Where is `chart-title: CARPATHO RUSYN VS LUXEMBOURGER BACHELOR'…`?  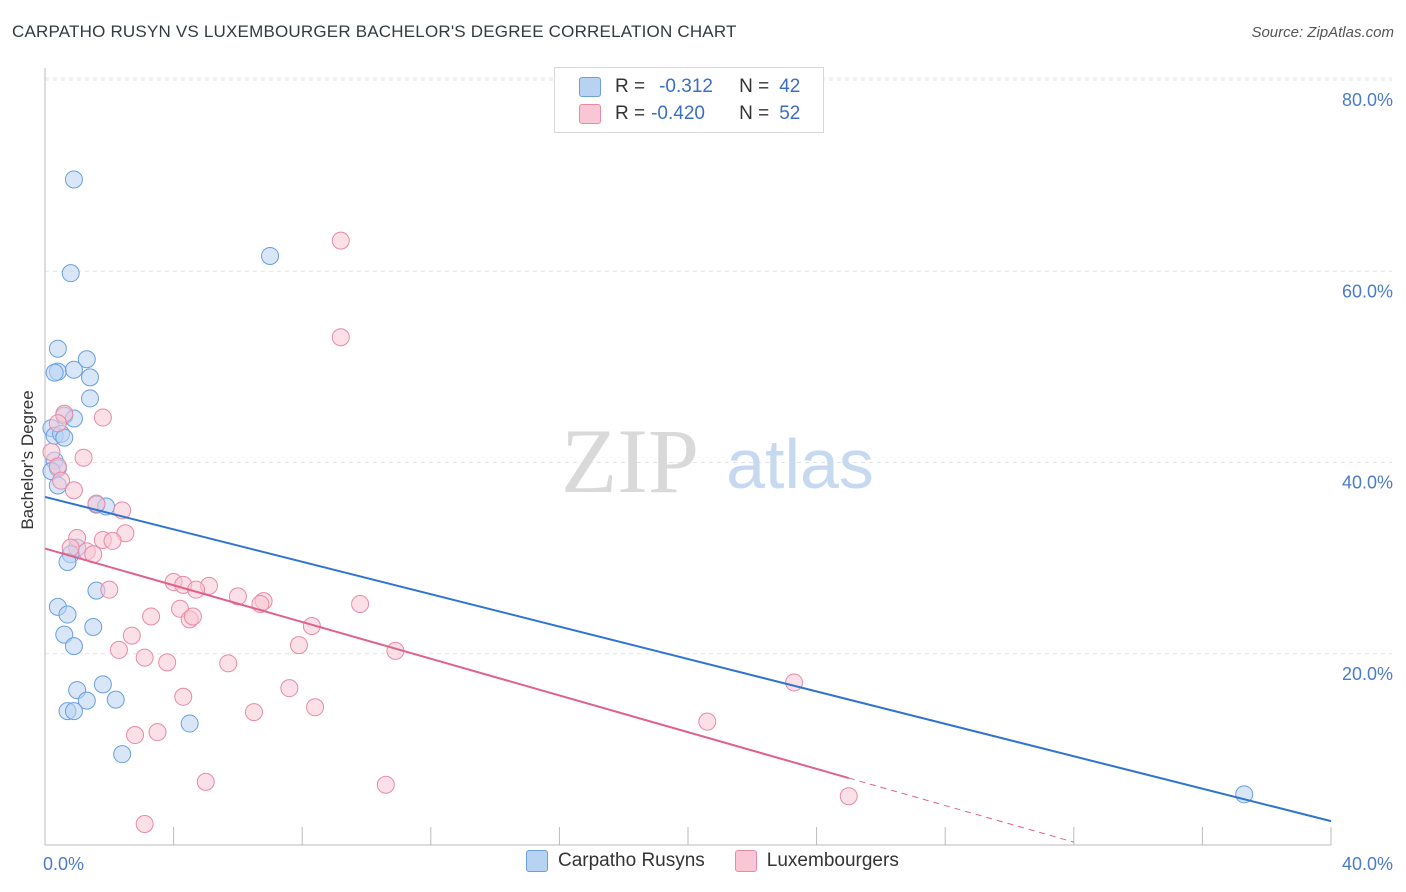
chart-title: CARPATHO RUSYN VS LUXEMBOURGER BACHELOR'… is located at coordinates (374, 31).